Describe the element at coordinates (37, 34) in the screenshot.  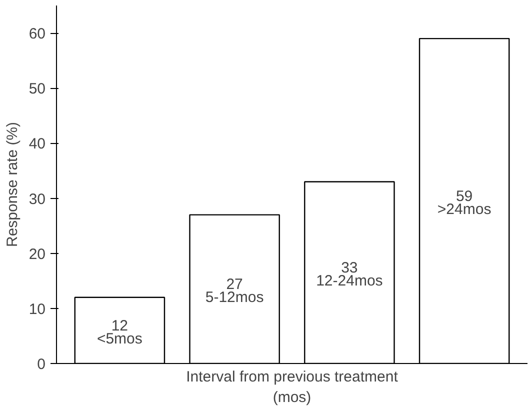
I see `y-tick-label: 60` at that location.